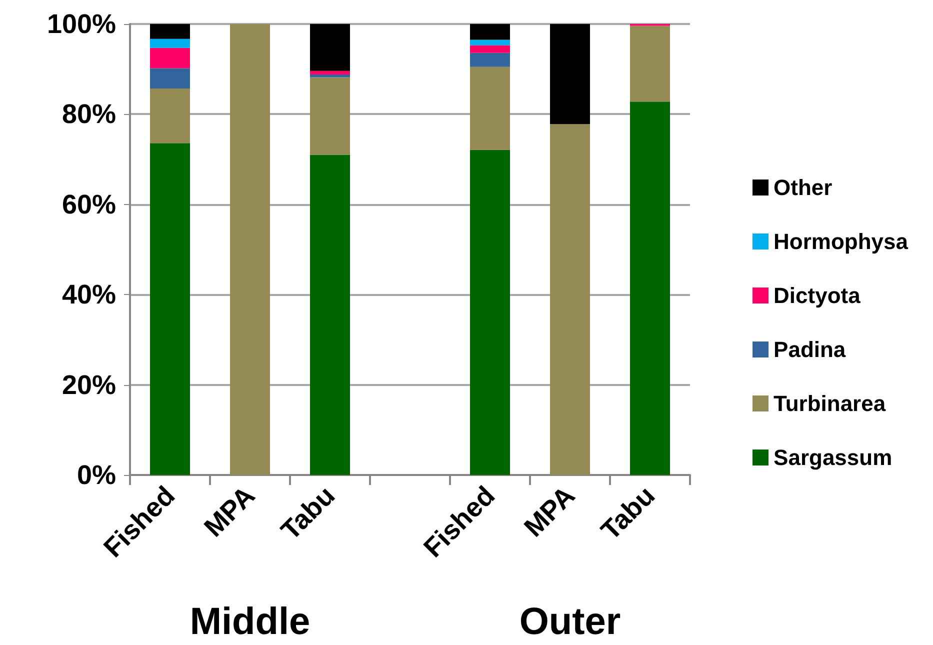  I want to click on legend-label: Sargassum, so click(833, 457).